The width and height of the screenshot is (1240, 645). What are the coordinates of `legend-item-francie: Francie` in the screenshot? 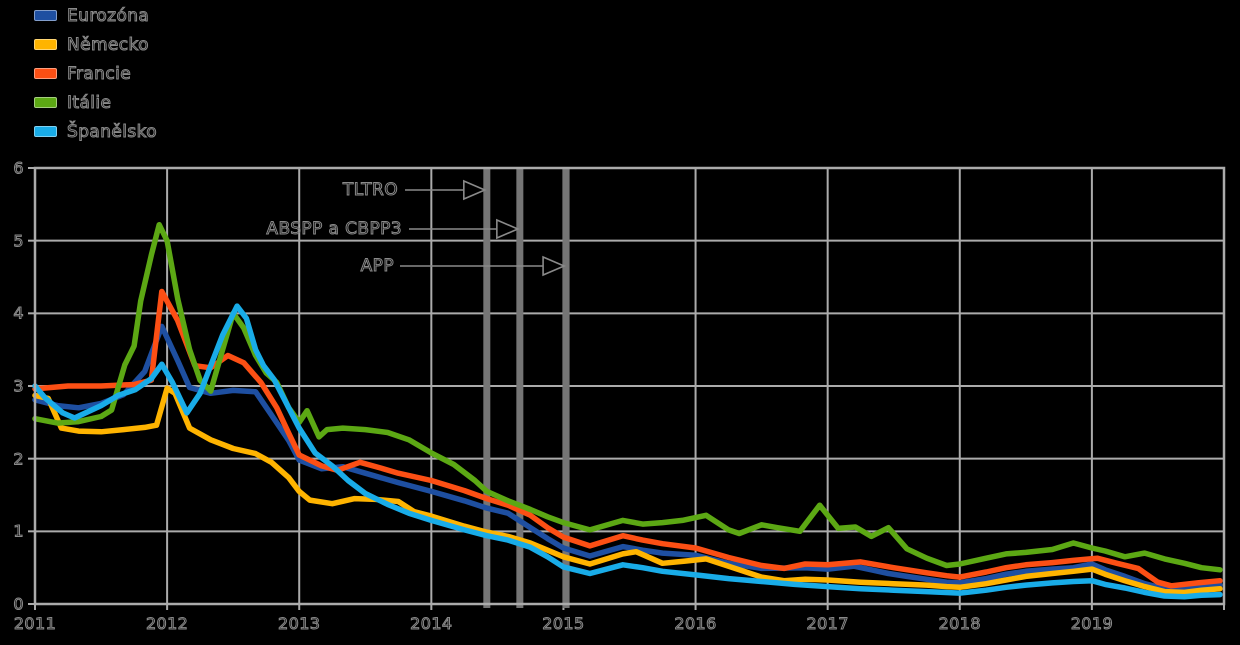 It's located at (95, 73).